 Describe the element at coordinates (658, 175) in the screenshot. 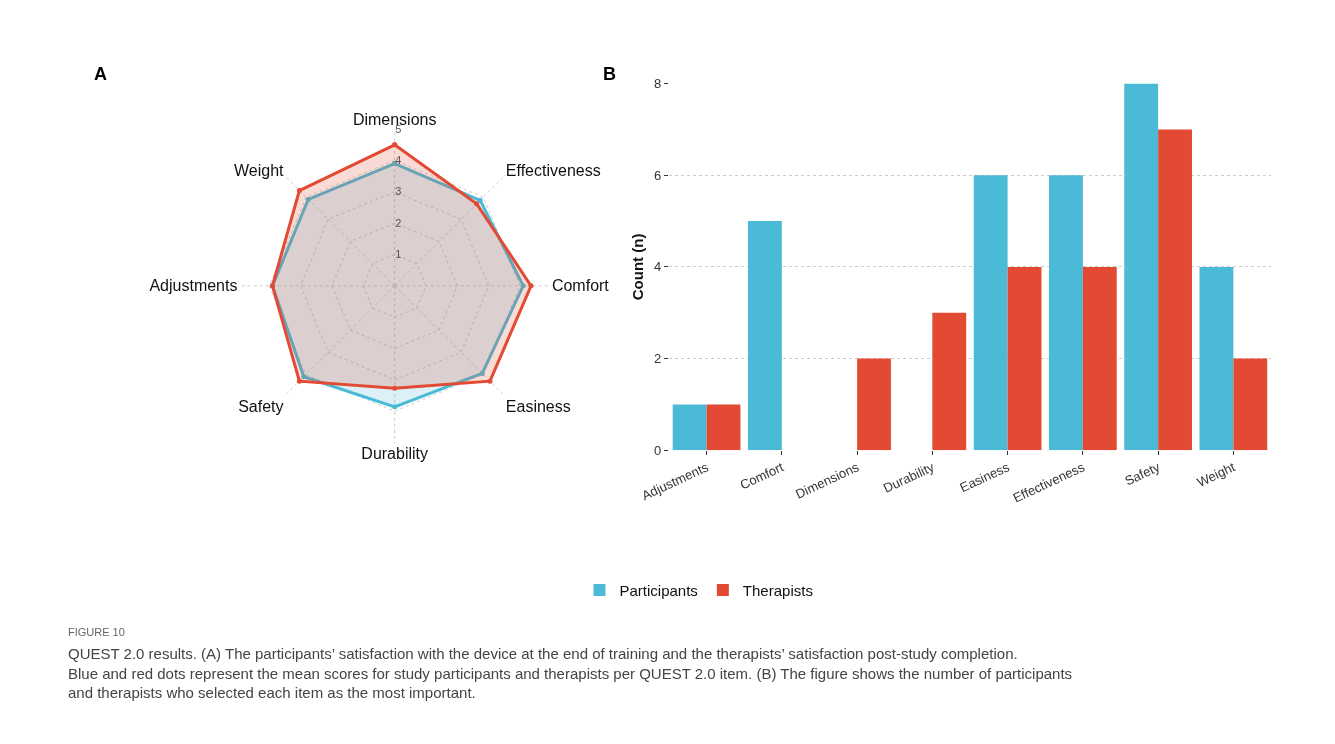

I see `y-tick-label: 6` at that location.